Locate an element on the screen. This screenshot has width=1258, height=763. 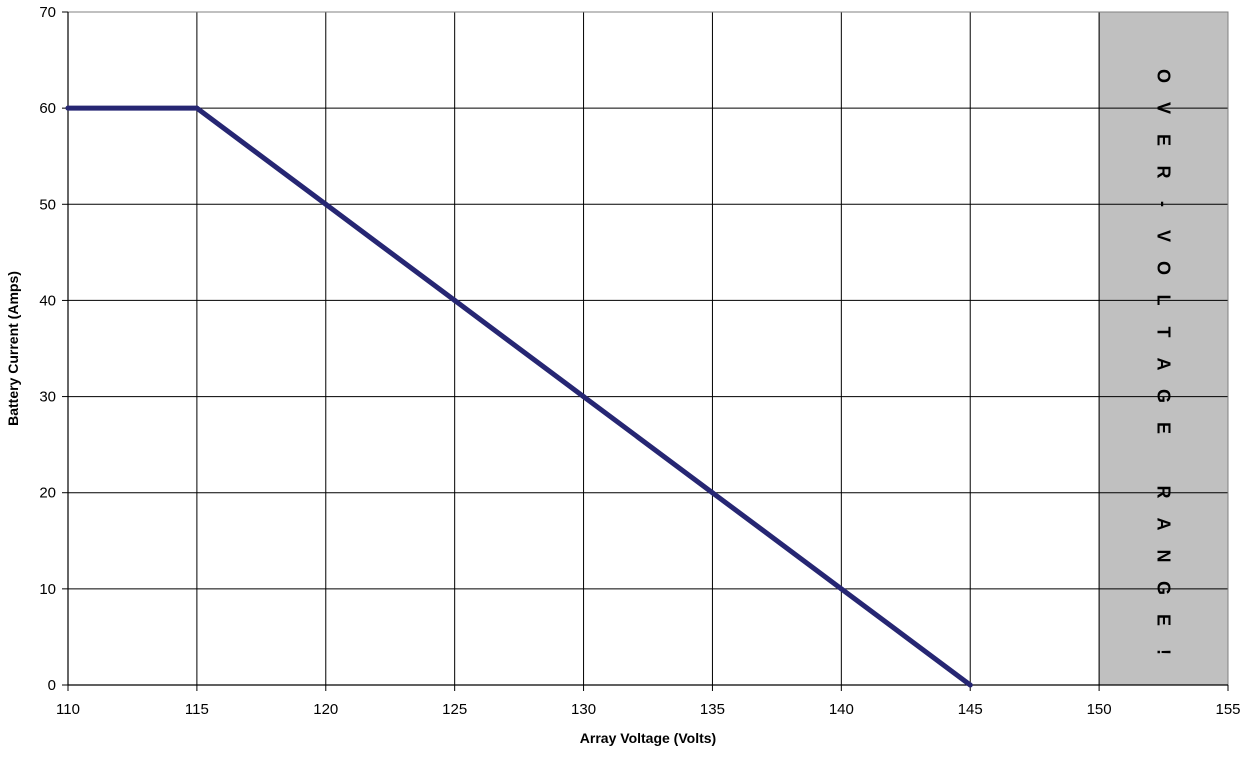
x-tick-label: 110 is located at coordinates (68, 709).